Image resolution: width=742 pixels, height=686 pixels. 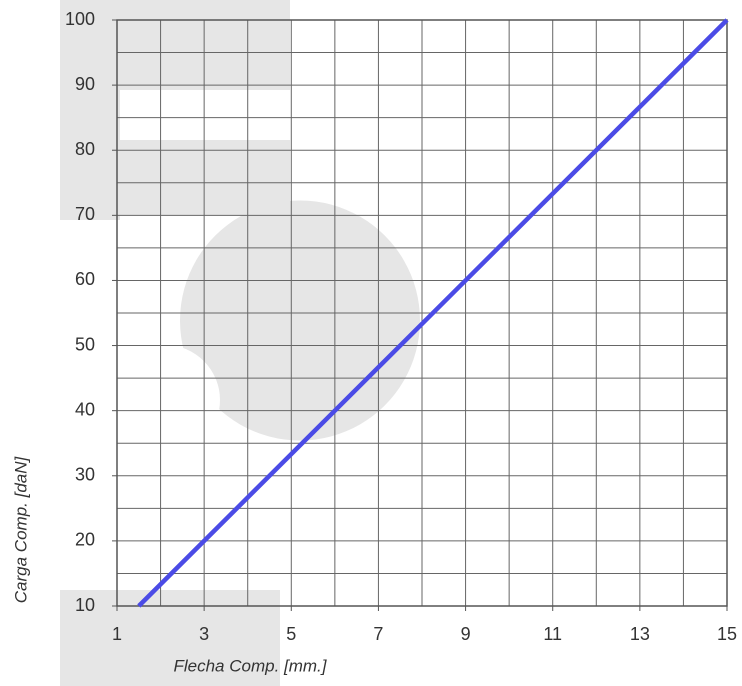 I want to click on y-tick-label: 90, so click(x=85, y=84).